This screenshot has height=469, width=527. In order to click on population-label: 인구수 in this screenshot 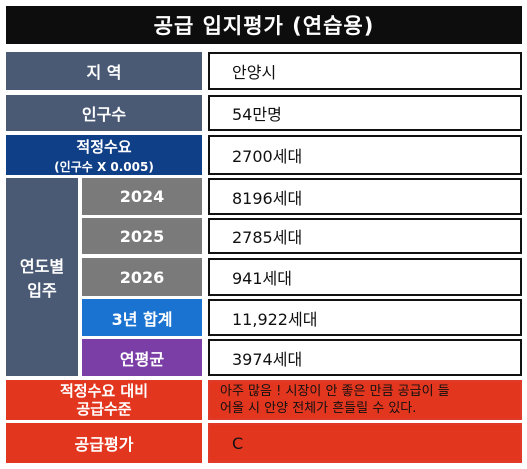, I will do `click(104, 113)`.